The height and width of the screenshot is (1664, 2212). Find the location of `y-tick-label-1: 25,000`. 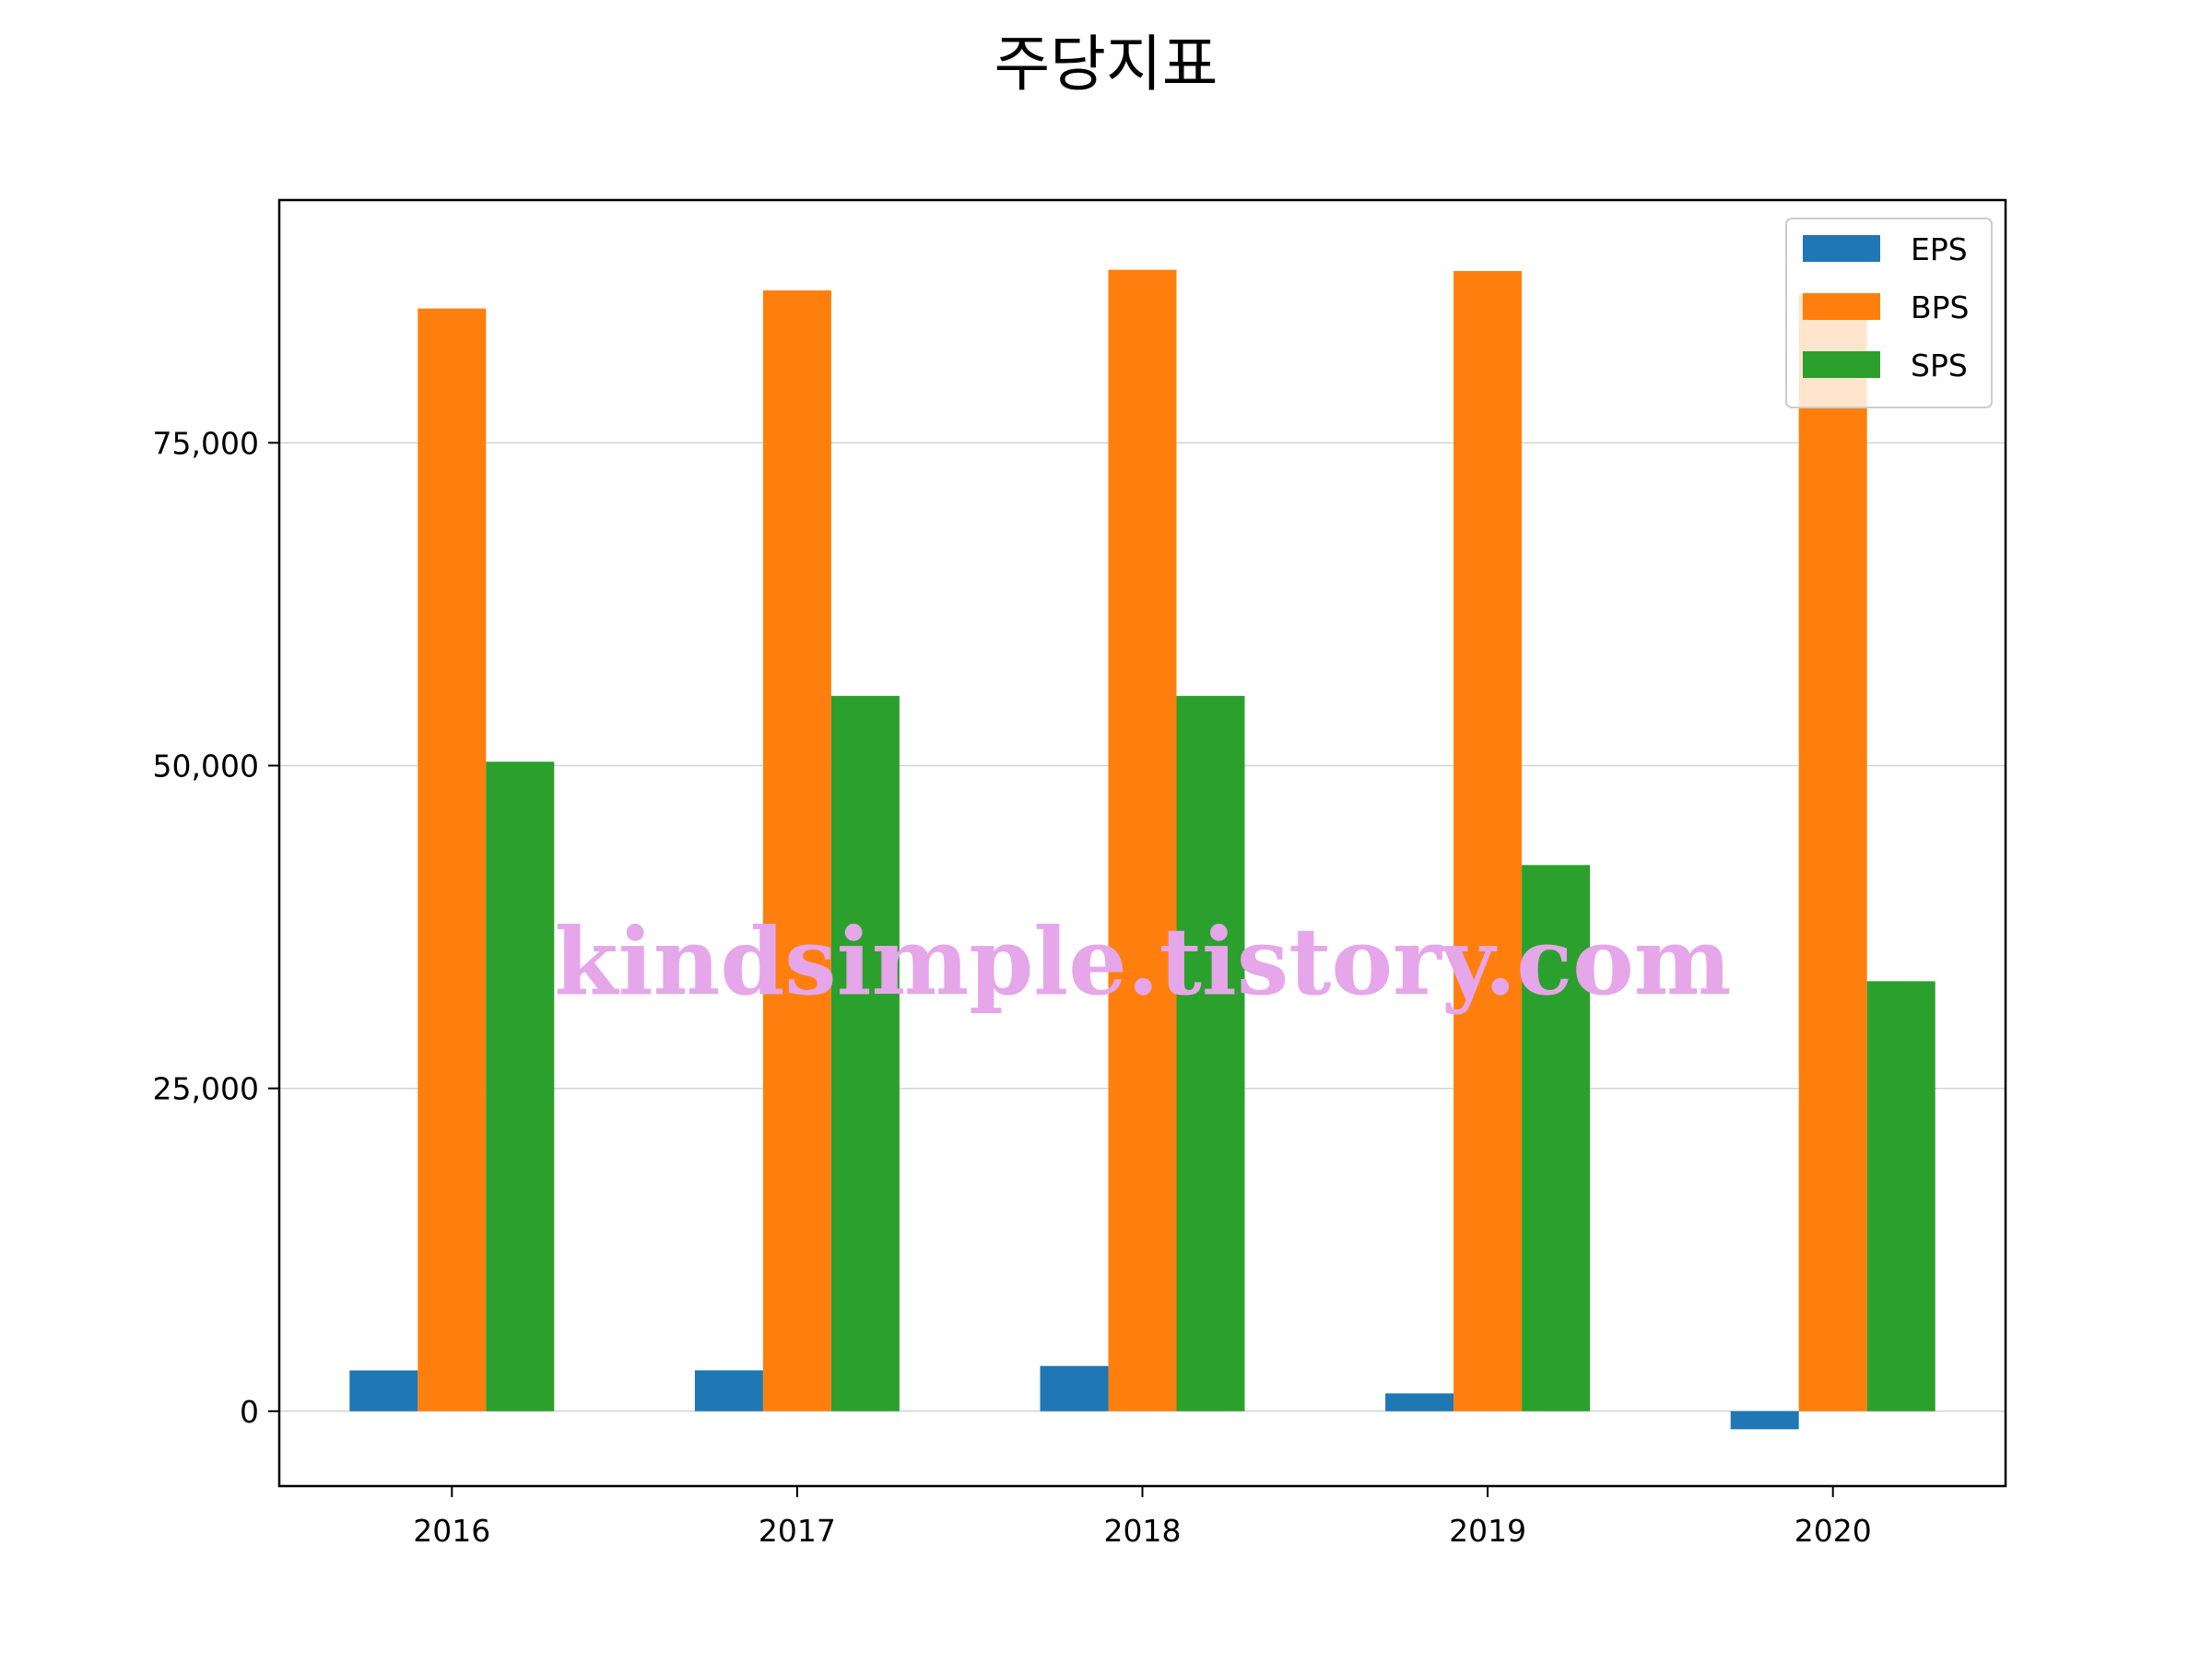

y-tick-label-1: 25,000 is located at coordinates (206, 1089).